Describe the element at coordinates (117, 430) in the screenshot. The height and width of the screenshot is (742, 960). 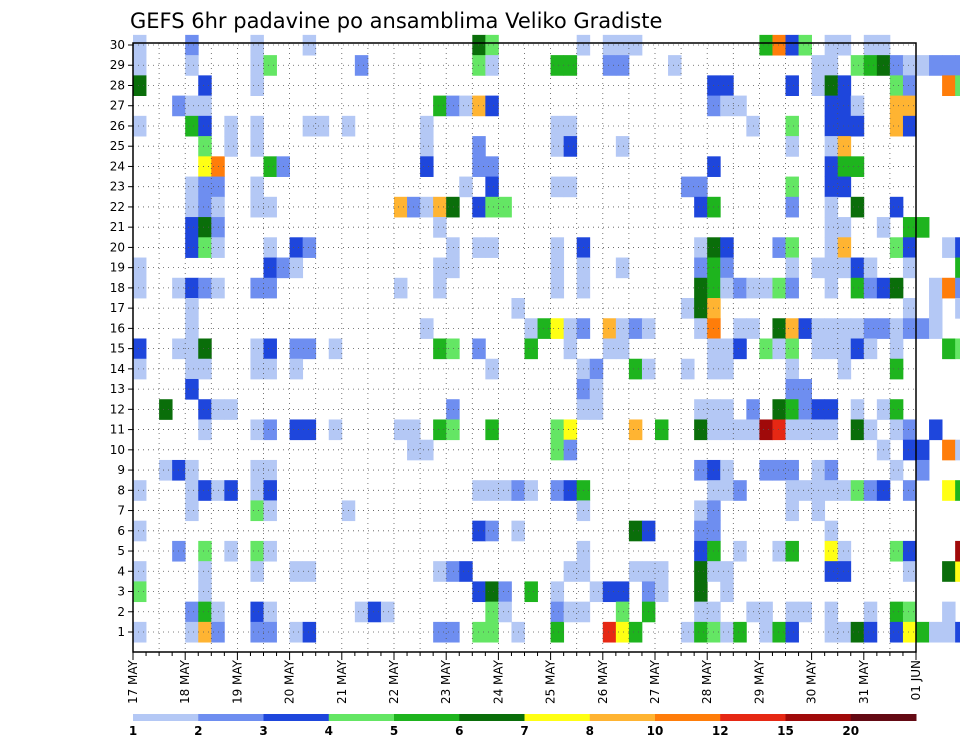
I see `y-tick-label: 11` at that location.